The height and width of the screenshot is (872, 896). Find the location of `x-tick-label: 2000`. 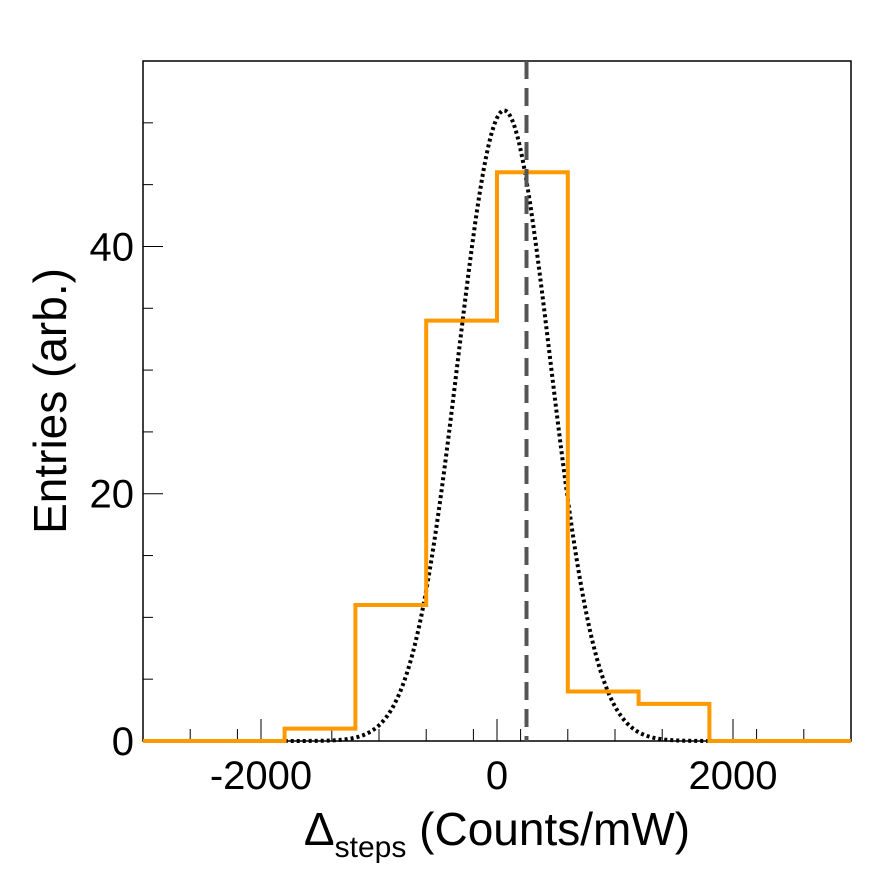

x-tick-label: 2000 is located at coordinates (733, 776).